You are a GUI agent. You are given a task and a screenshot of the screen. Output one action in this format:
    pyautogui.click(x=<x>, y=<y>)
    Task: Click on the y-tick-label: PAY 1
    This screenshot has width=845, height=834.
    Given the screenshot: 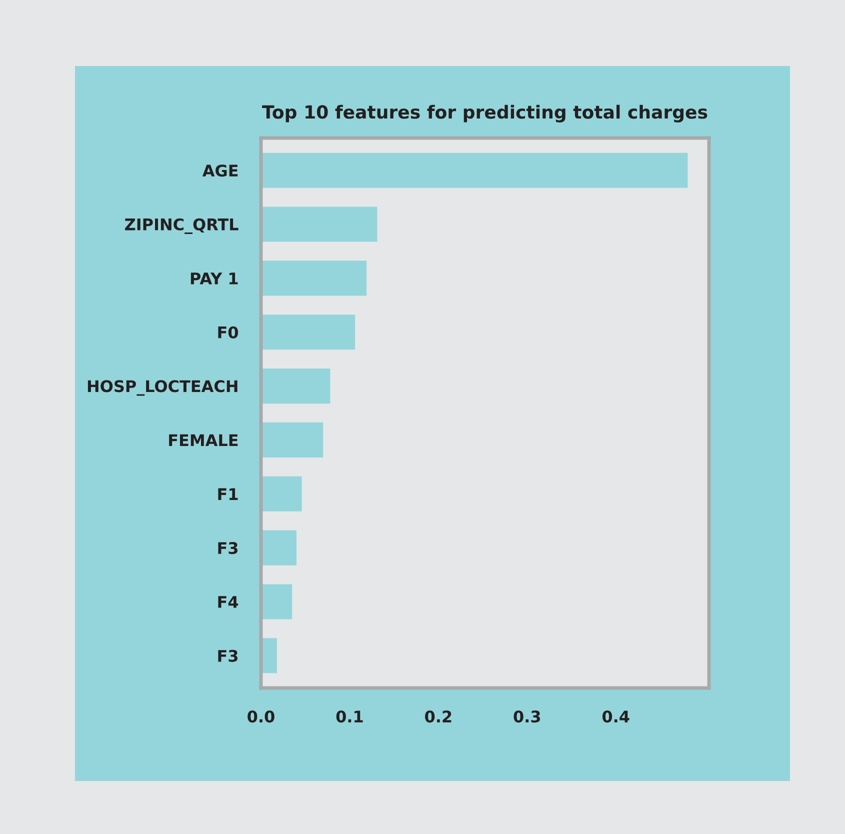 What is the action you would take?
    pyautogui.click(x=214, y=278)
    